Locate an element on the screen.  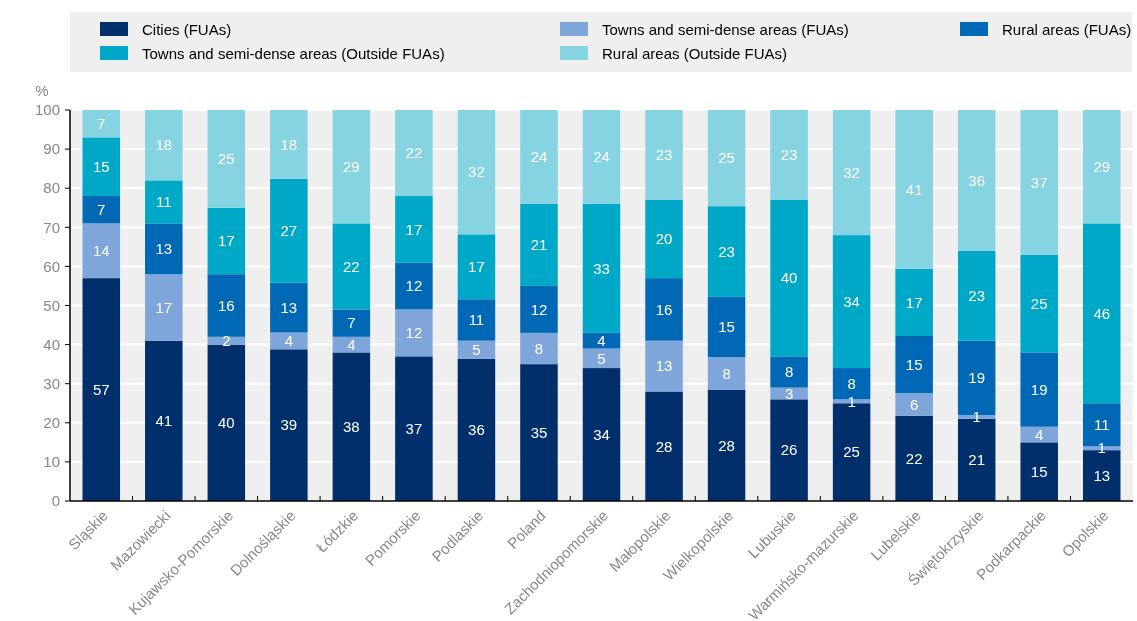
data-label: 32 is located at coordinates (476, 172).